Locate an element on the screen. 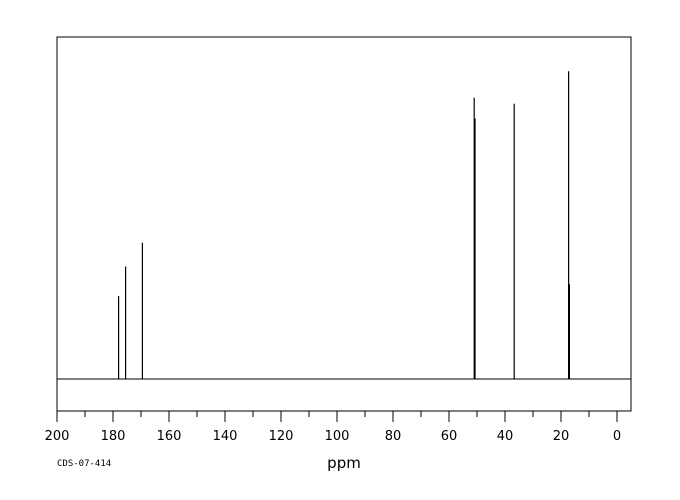 Image resolution: width=680 pixels, height=500 pixels. x-tick-label-80: 80 is located at coordinates (393, 436).